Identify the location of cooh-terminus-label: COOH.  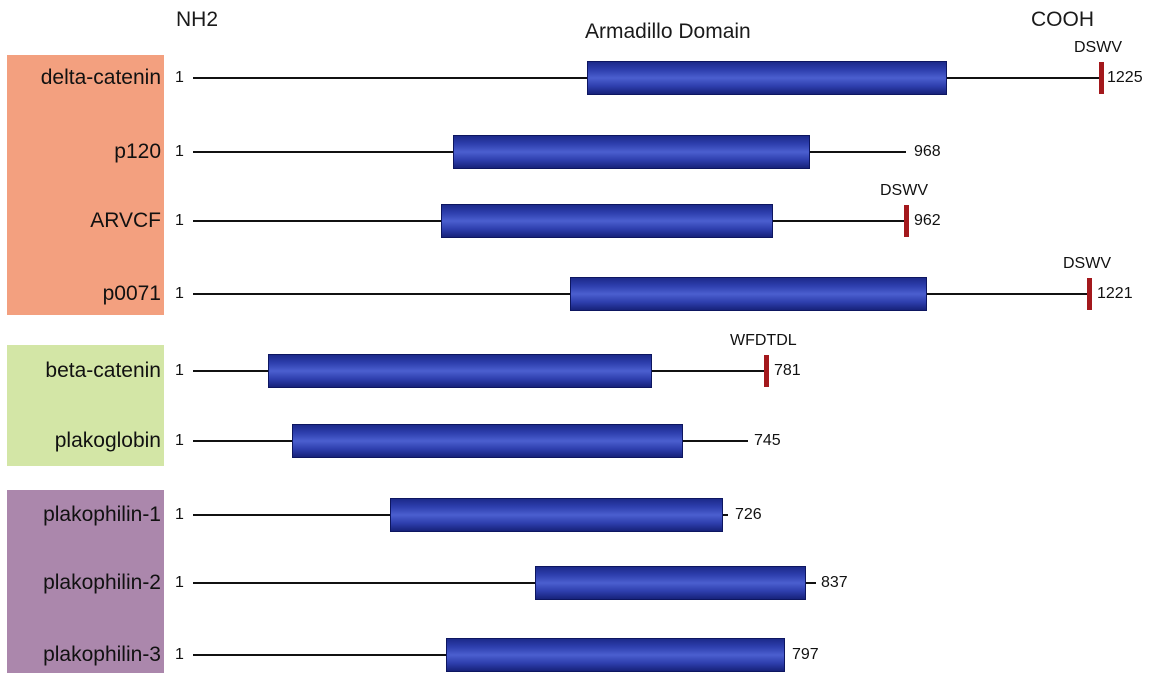
(1062, 19).